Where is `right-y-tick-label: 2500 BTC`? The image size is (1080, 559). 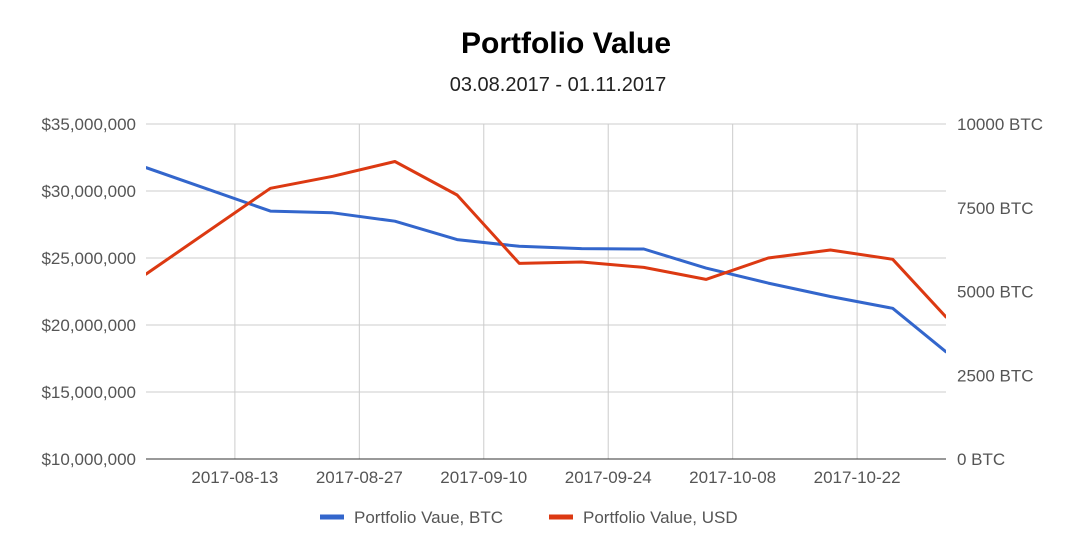 right-y-tick-label: 2500 BTC is located at coordinates (995, 375).